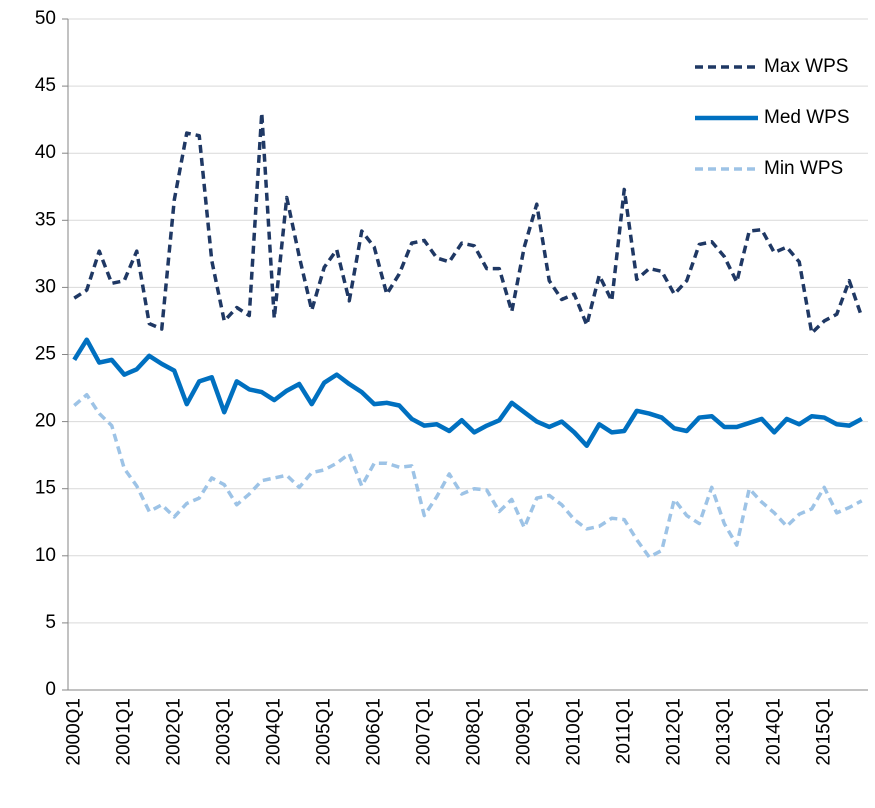  I want to click on y-tick-label: 20, so click(45, 421).